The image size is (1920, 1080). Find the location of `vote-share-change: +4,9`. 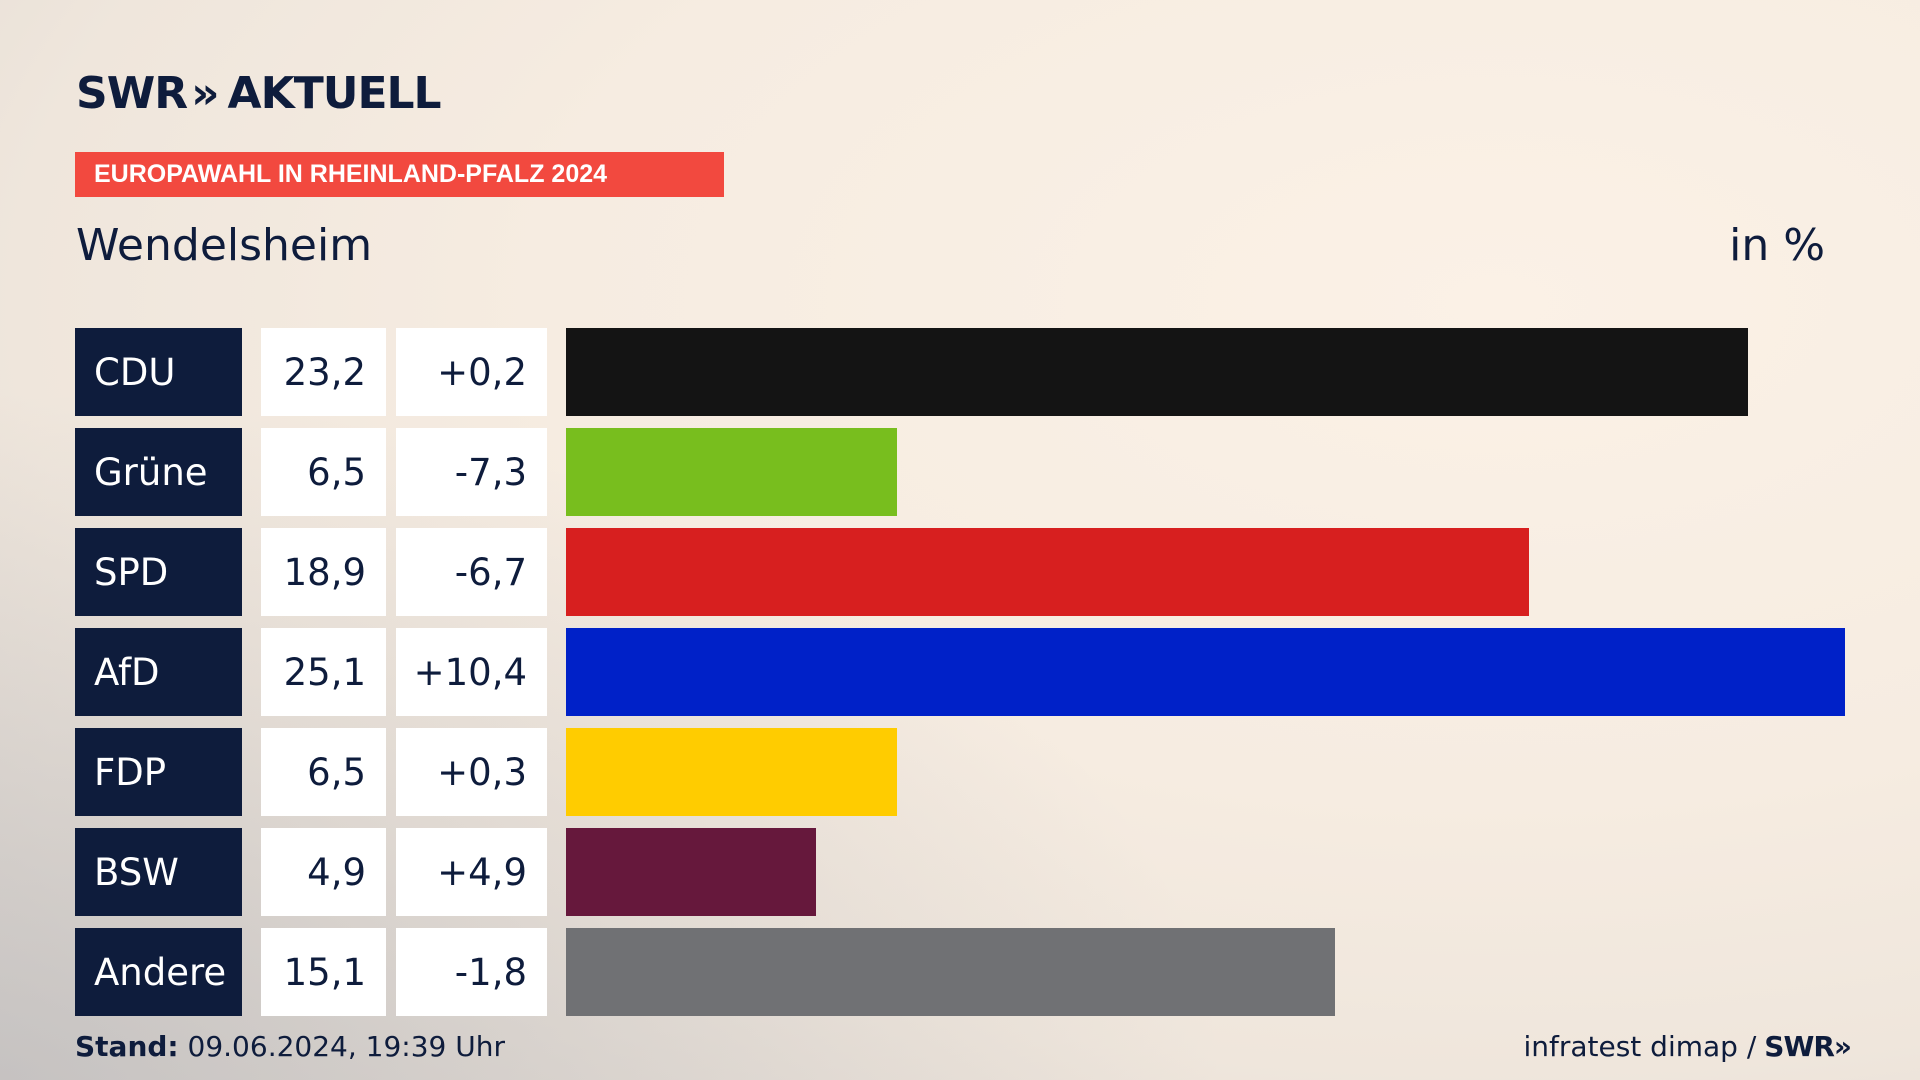

vote-share-change: +4,9 is located at coordinates (471, 872).